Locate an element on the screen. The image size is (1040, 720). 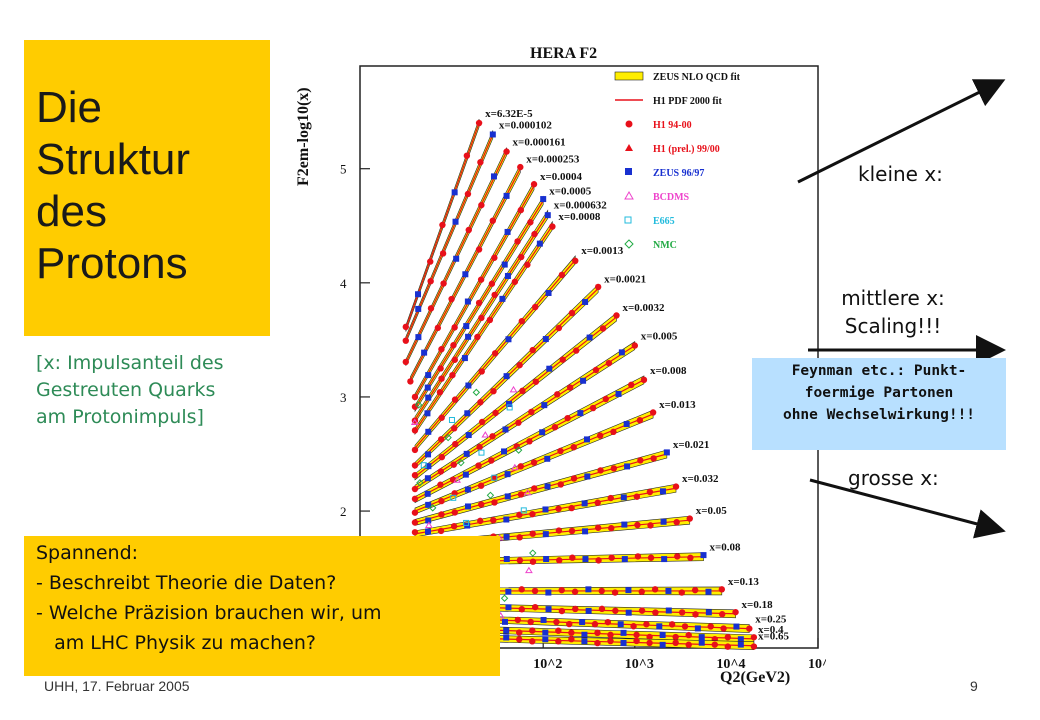
series-label: x=0.18 is located at coordinates (758, 605).